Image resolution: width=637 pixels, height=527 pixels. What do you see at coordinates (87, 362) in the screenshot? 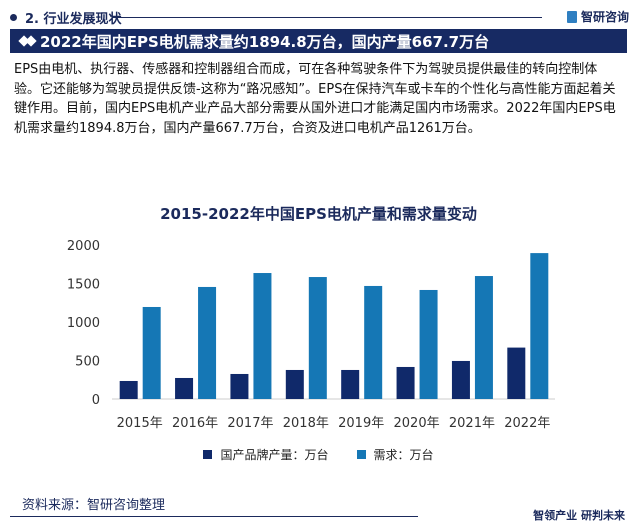
I see `y-tick-label: 500` at bounding box center [87, 362].